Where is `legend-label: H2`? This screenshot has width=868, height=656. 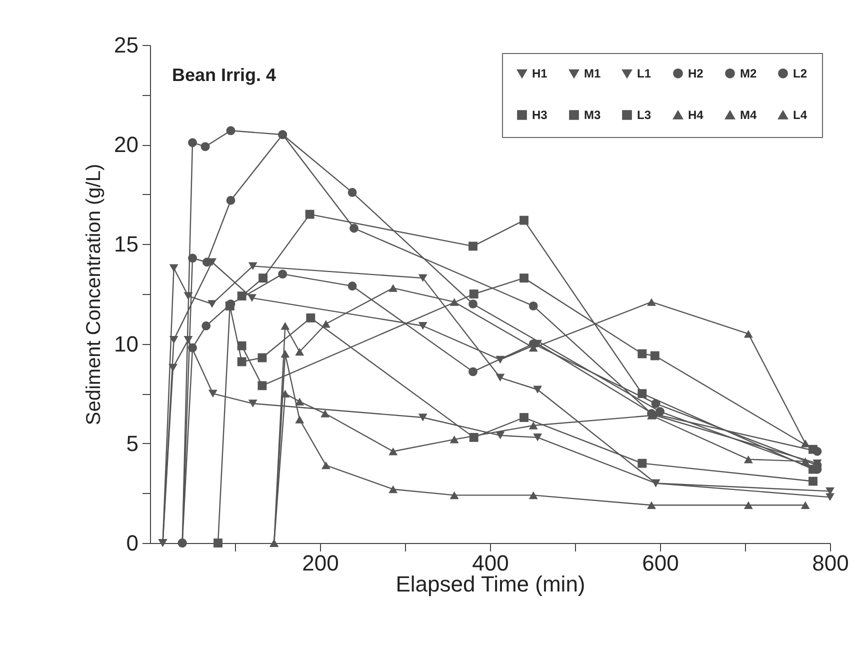 legend-label: H2 is located at coordinates (696, 73).